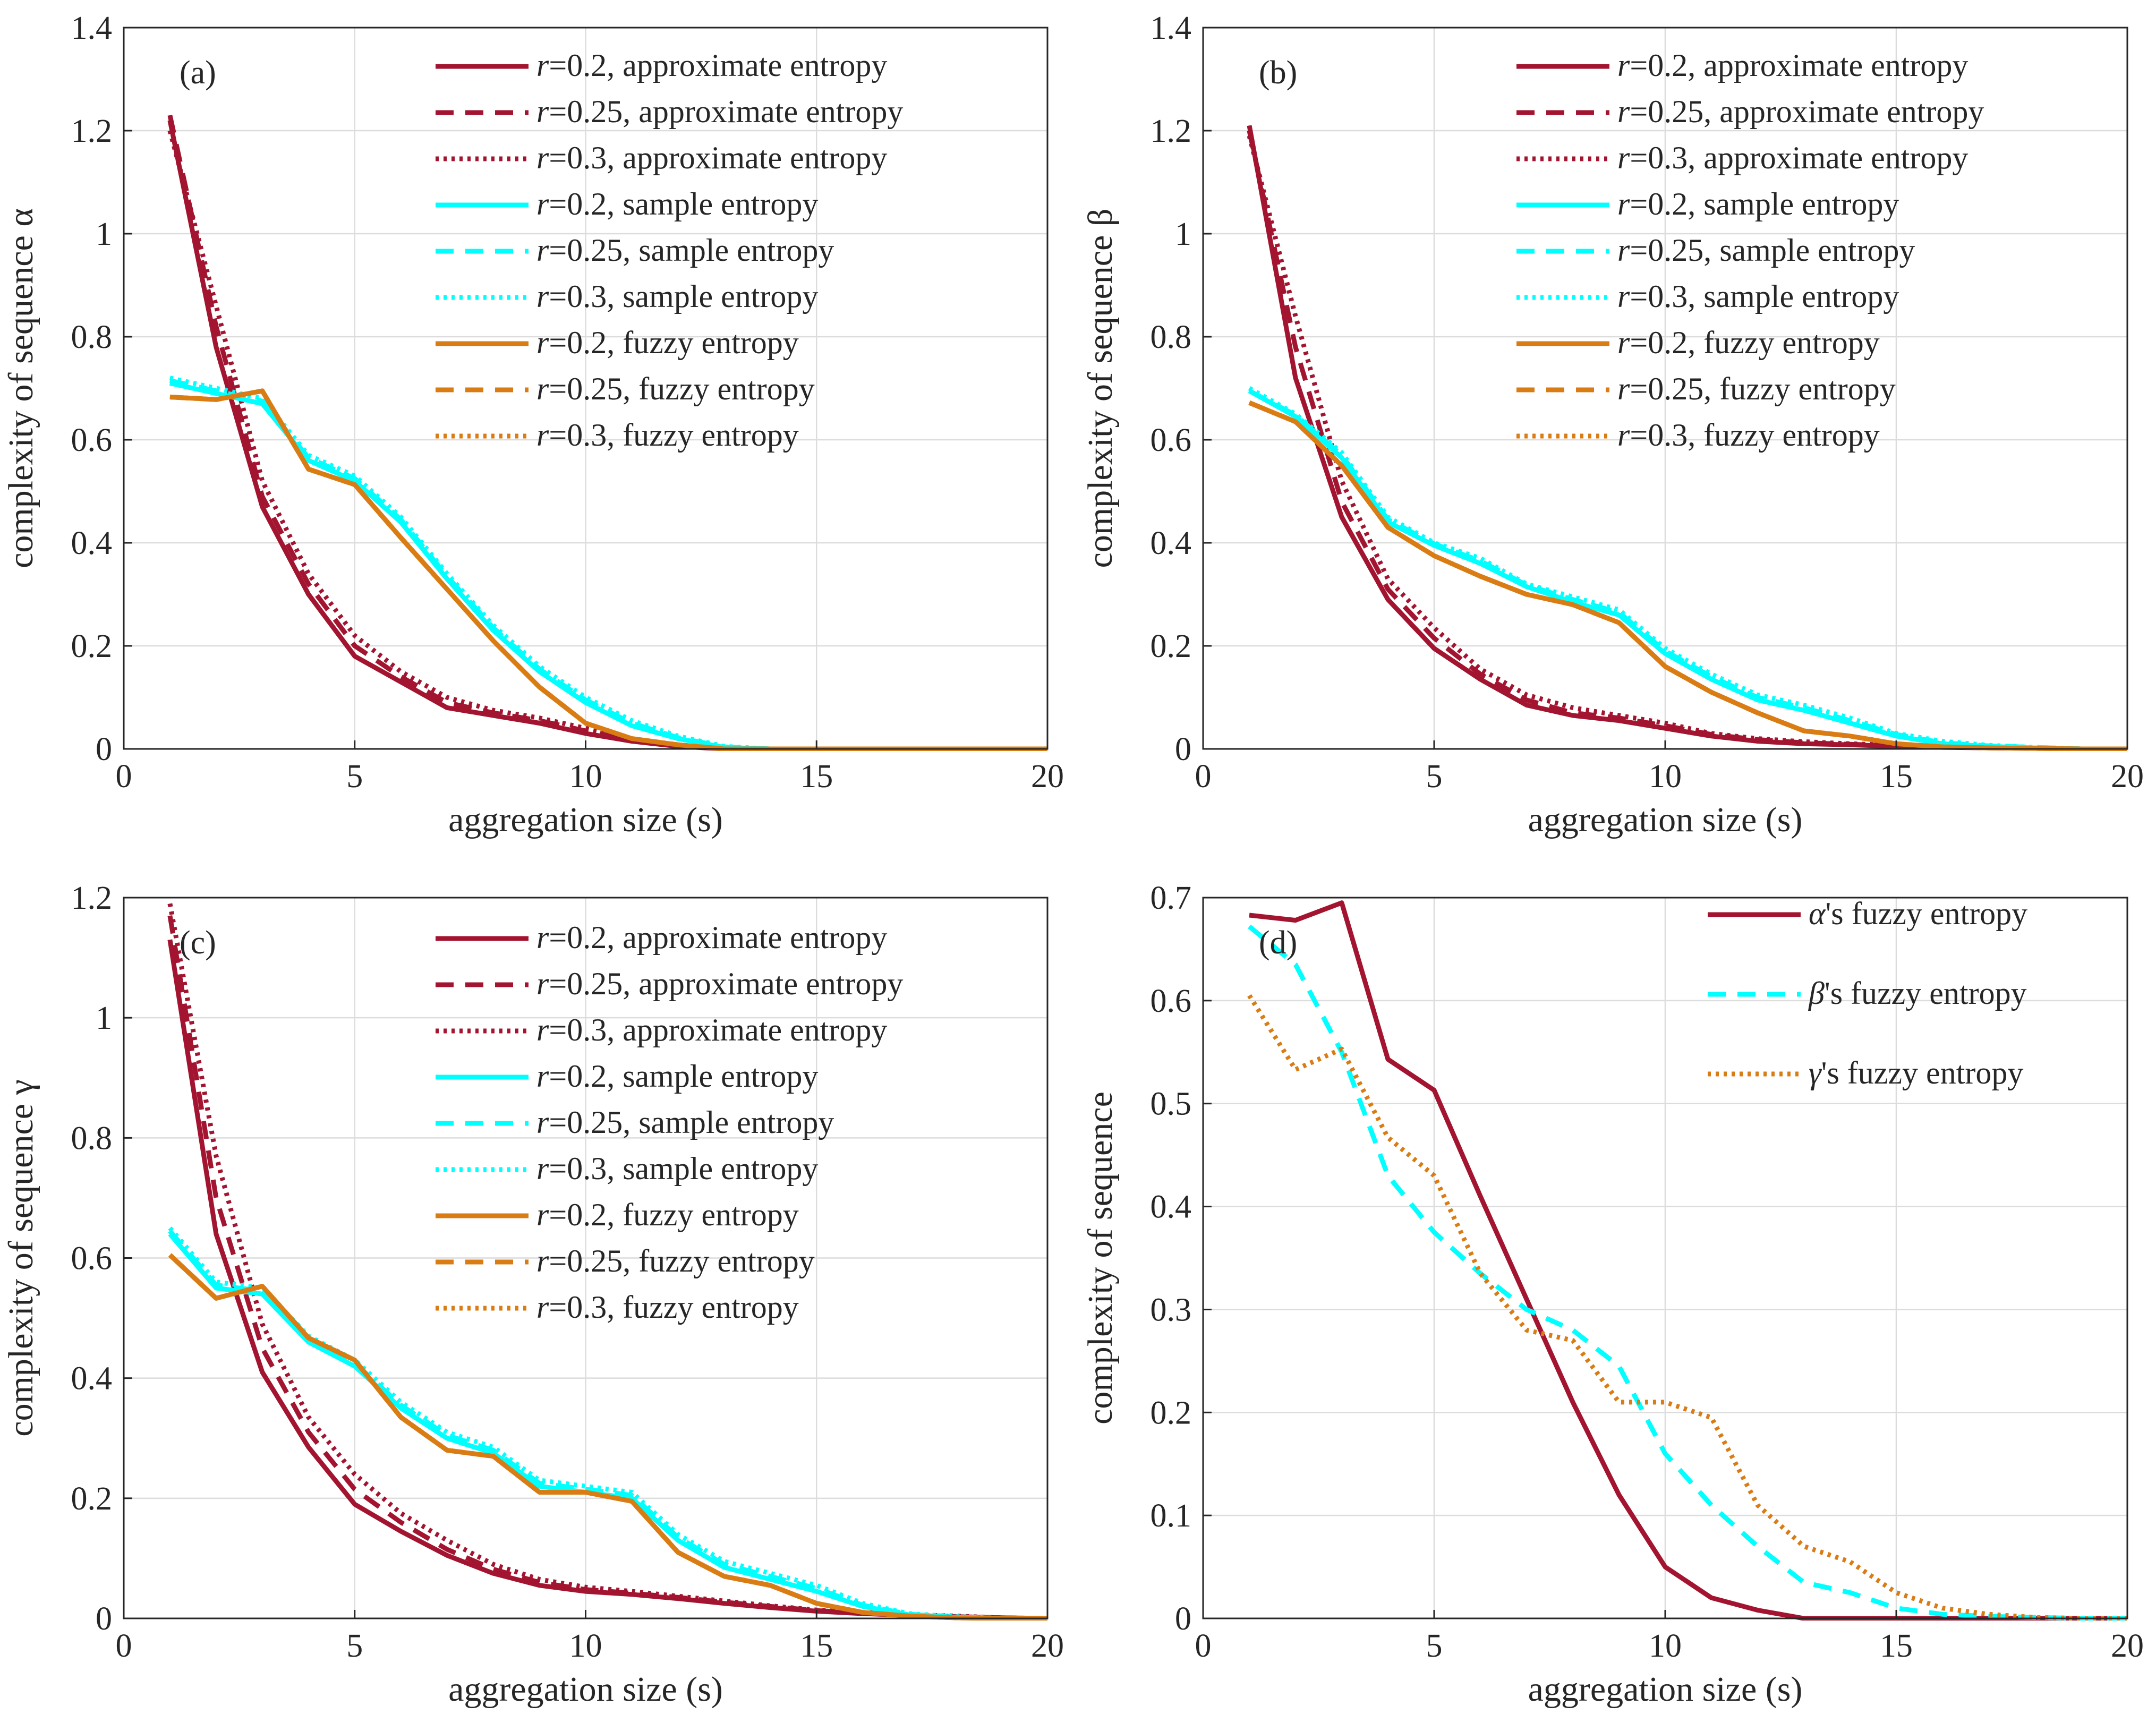 The height and width of the screenshot is (1731, 2156). I want to click on y-tick-label: 0.3, so click(1171, 1310).